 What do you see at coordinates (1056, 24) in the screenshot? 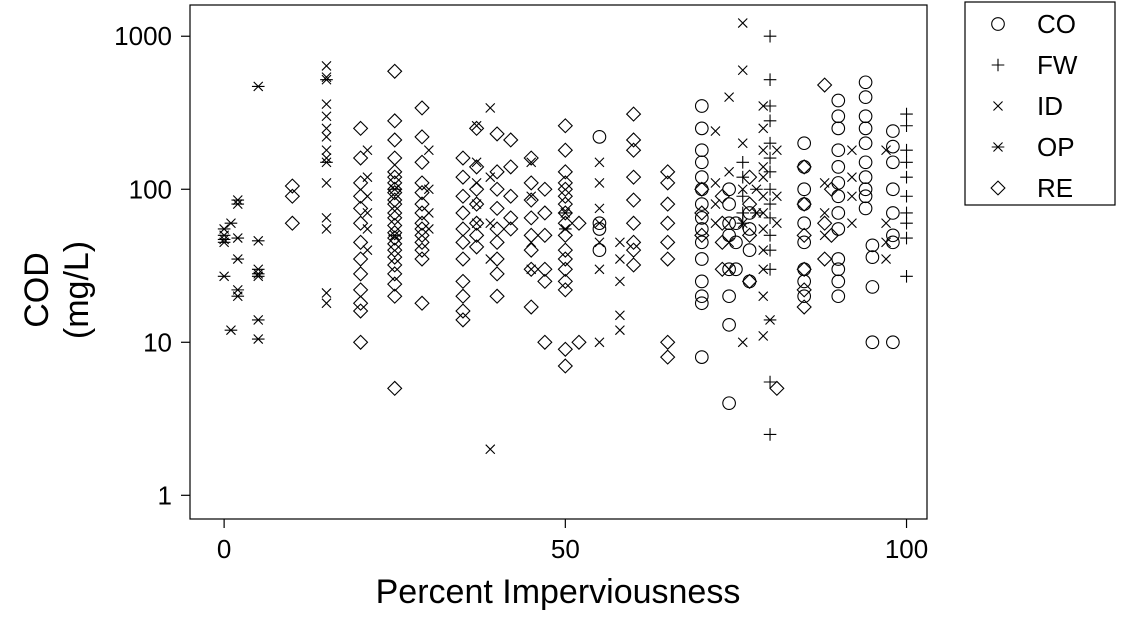
I see `legend-label: CO` at bounding box center [1056, 24].